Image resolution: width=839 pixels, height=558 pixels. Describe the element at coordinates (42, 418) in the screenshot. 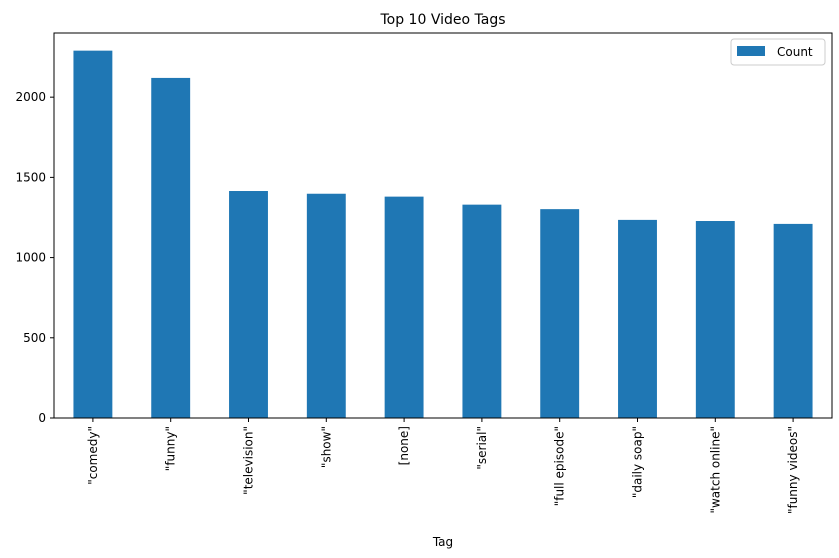

I see `y-tick-label-0: 0` at that location.